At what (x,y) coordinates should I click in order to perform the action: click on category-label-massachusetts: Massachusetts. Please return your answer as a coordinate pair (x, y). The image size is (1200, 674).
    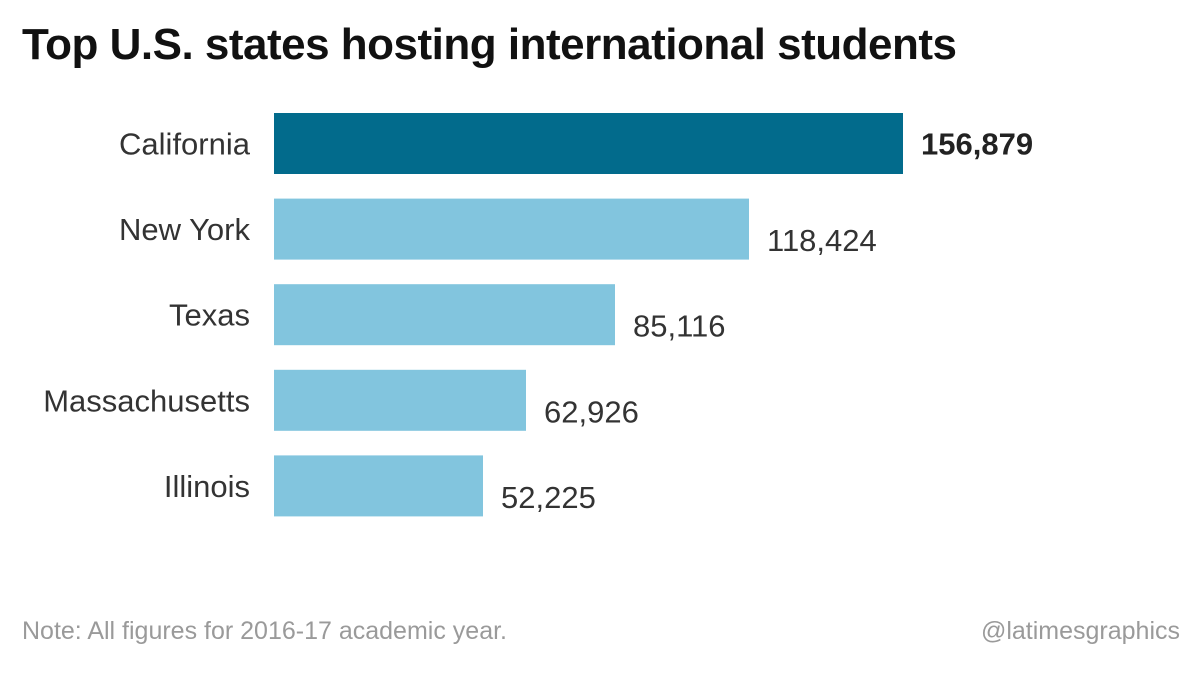
    Looking at the image, I should click on (146, 400).